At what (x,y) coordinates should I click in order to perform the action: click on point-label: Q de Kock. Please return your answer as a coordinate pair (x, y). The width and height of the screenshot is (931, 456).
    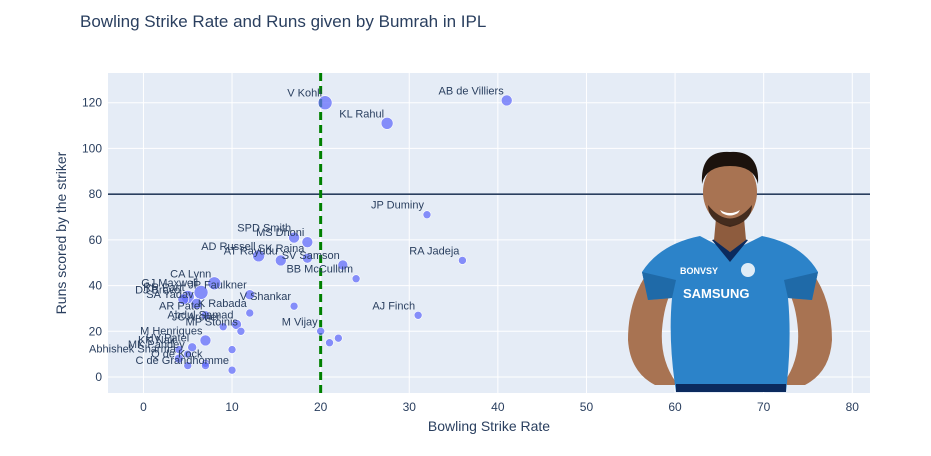
    Looking at the image, I should click on (177, 354).